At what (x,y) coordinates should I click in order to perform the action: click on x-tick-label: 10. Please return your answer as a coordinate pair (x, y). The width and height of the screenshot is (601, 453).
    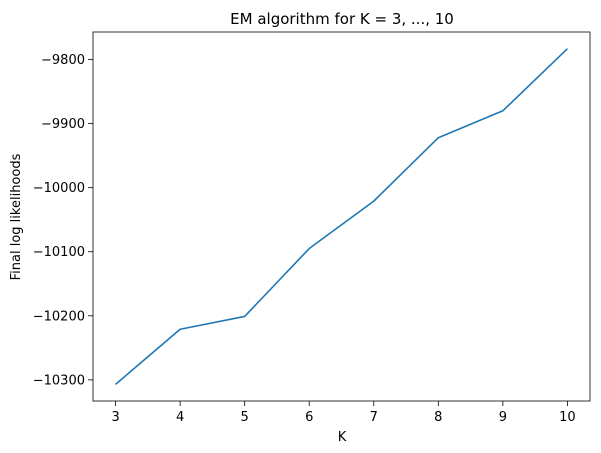
    Looking at the image, I should click on (567, 417).